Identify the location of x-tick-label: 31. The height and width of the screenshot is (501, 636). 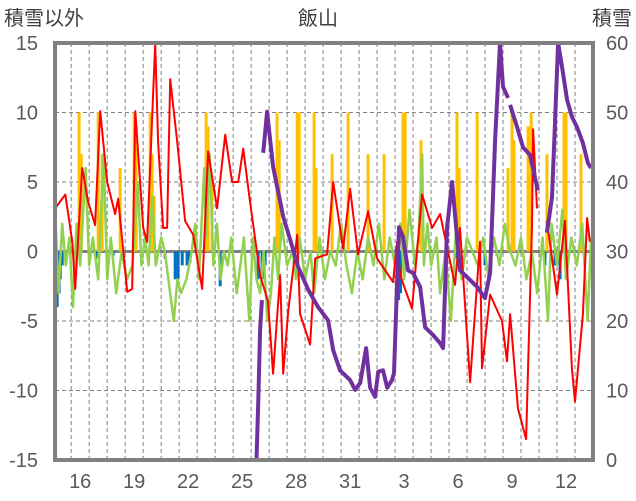
(350, 482).